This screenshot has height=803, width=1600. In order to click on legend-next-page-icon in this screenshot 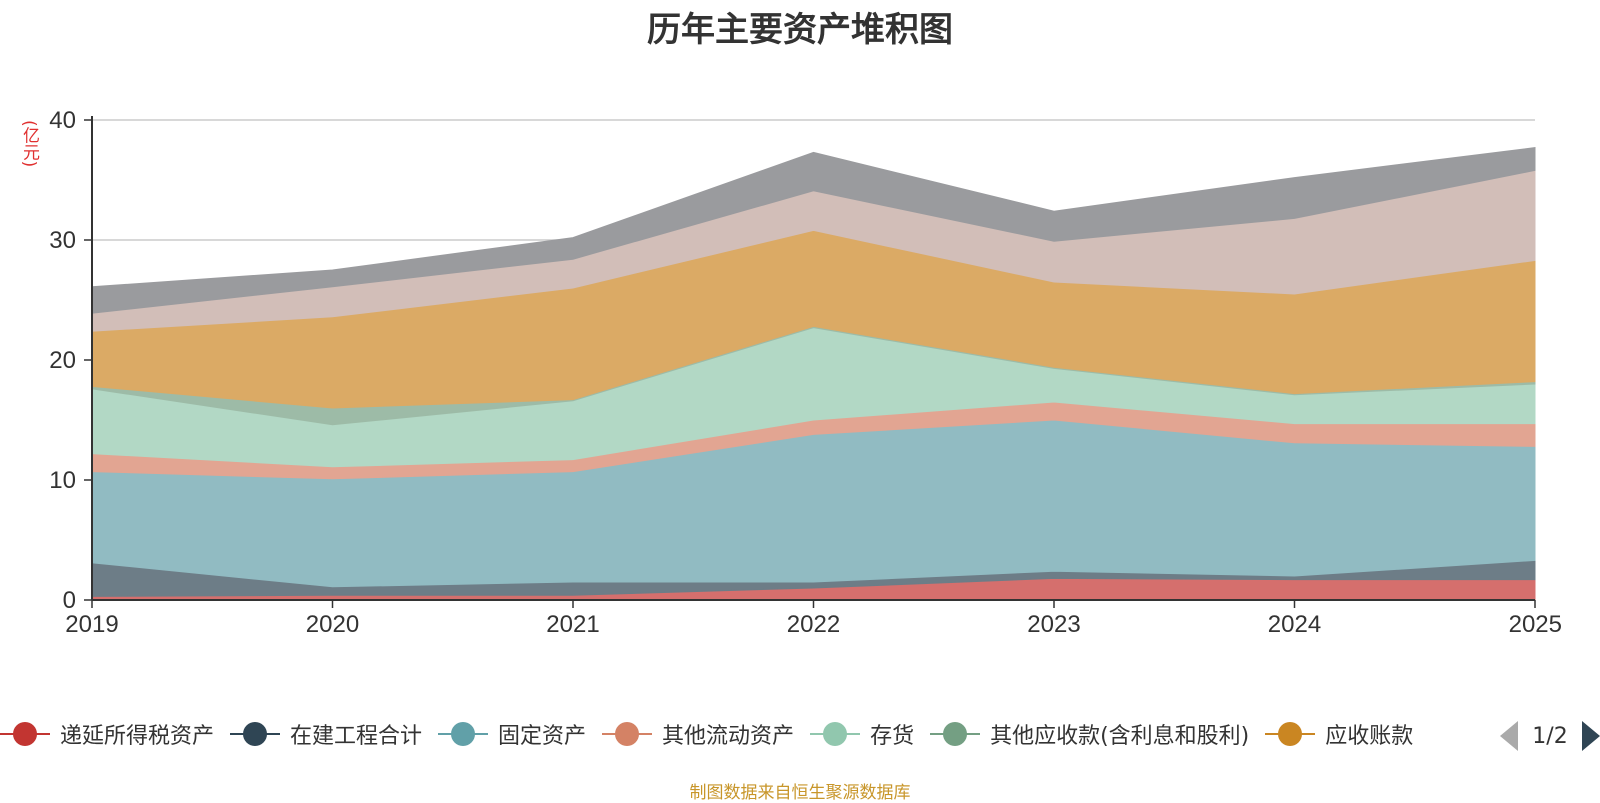, I will do `click(1591, 736)`.